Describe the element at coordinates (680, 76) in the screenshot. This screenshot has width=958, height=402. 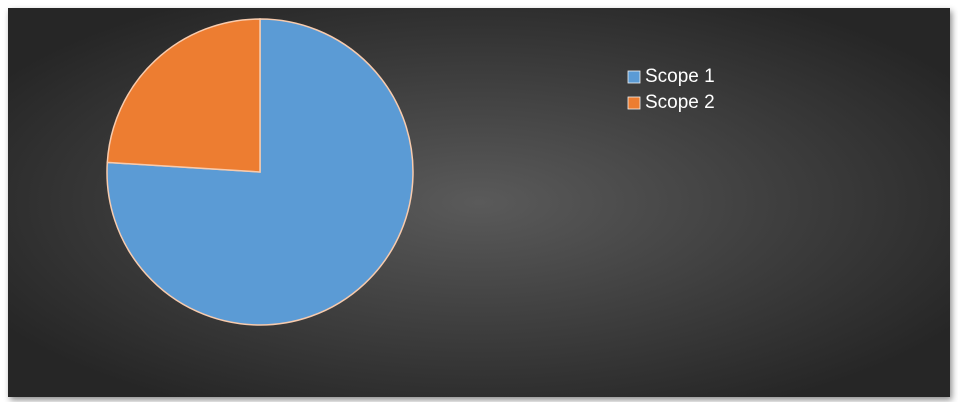
I see `legend-label: Scope 1` at that location.